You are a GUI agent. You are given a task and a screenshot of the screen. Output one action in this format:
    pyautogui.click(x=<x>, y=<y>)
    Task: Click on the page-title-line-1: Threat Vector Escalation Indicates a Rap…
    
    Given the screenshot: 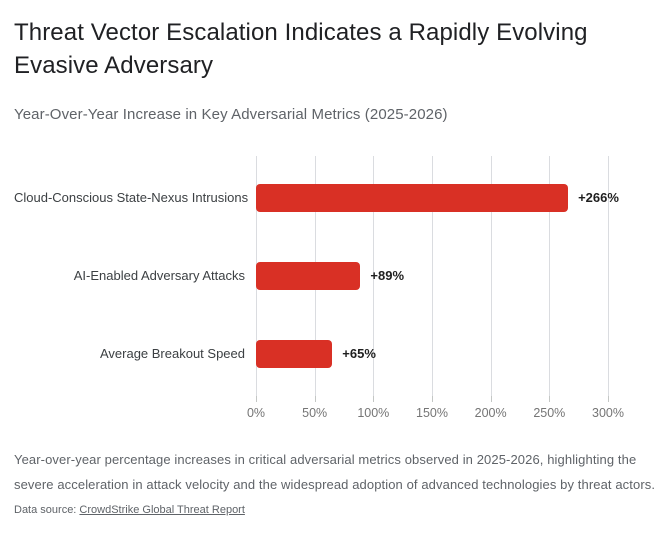 What is the action you would take?
    pyautogui.click(x=301, y=32)
    